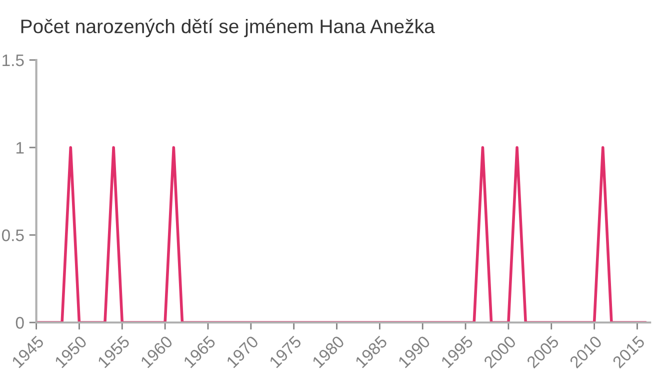  I want to click on y-tick-label: 0, so click(20, 322).